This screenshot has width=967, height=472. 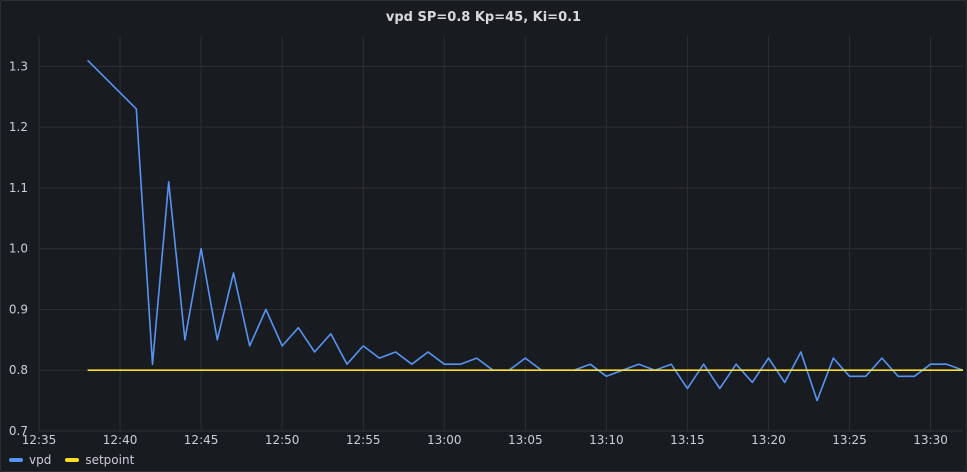 What do you see at coordinates (16, 460) in the screenshot?
I see `legend-swatch-vpd` at bounding box center [16, 460].